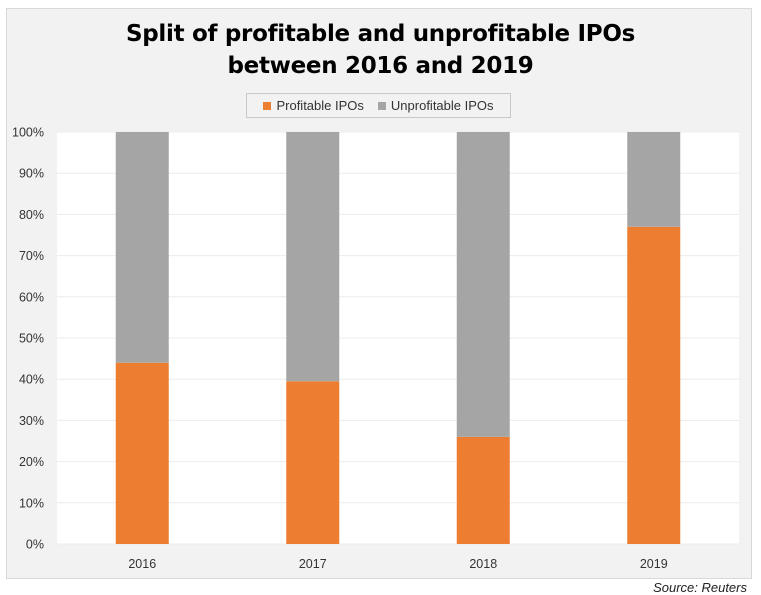 Image resolution: width=761 pixels, height=595 pixels. Describe the element at coordinates (31, 339) in the screenshot. I see `y-tick-label: 50%` at that location.